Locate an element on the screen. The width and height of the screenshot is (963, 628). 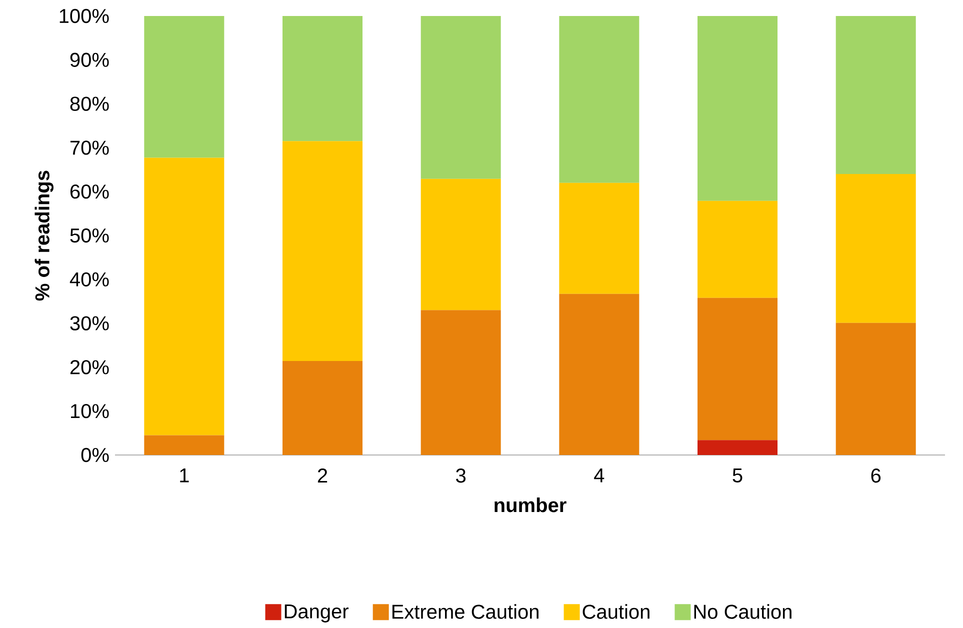
y-tick-label: 50% is located at coordinates (89, 235).